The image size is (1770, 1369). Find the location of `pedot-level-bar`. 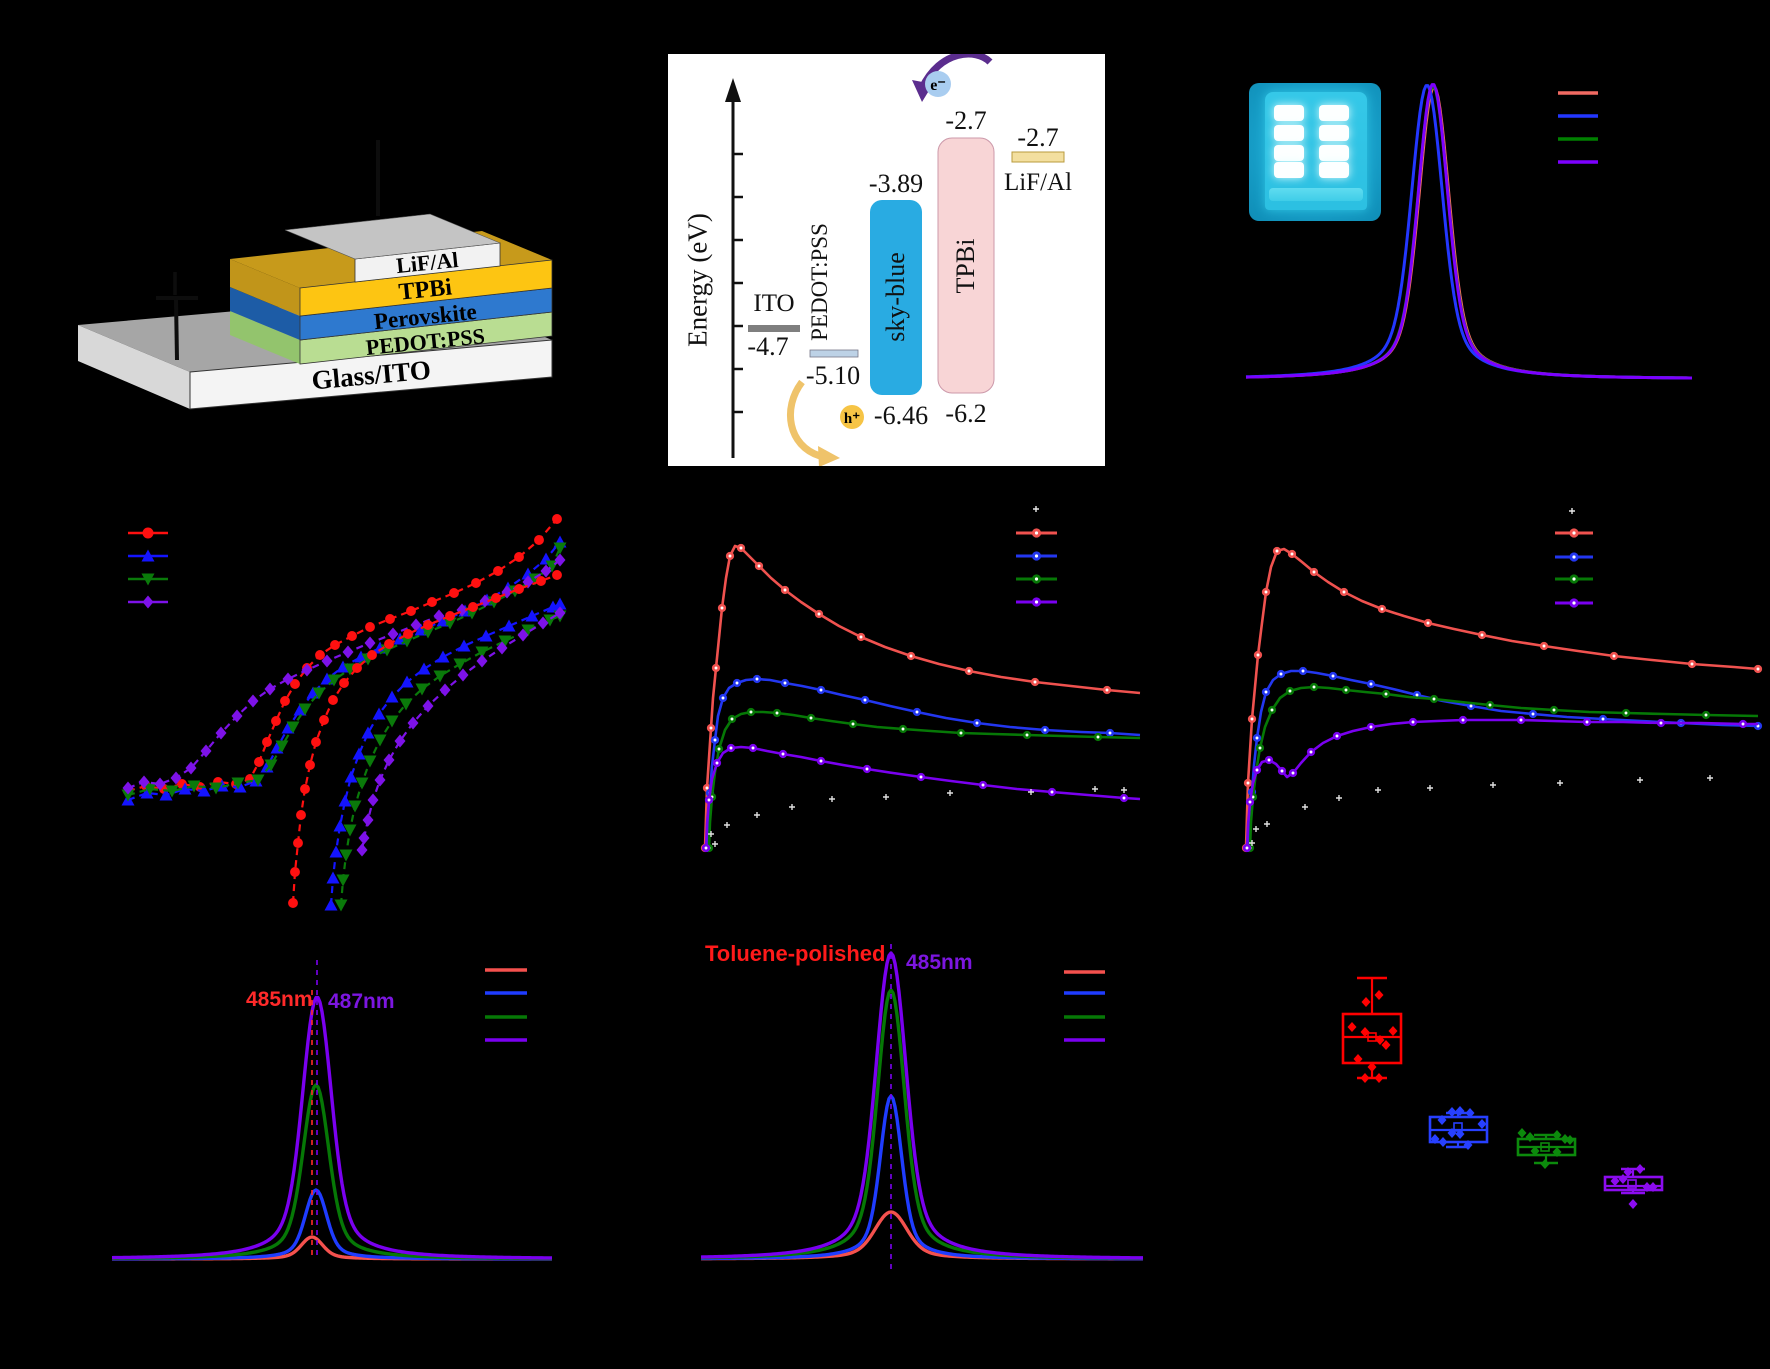

pedot-level-bar is located at coordinates (834, 353).